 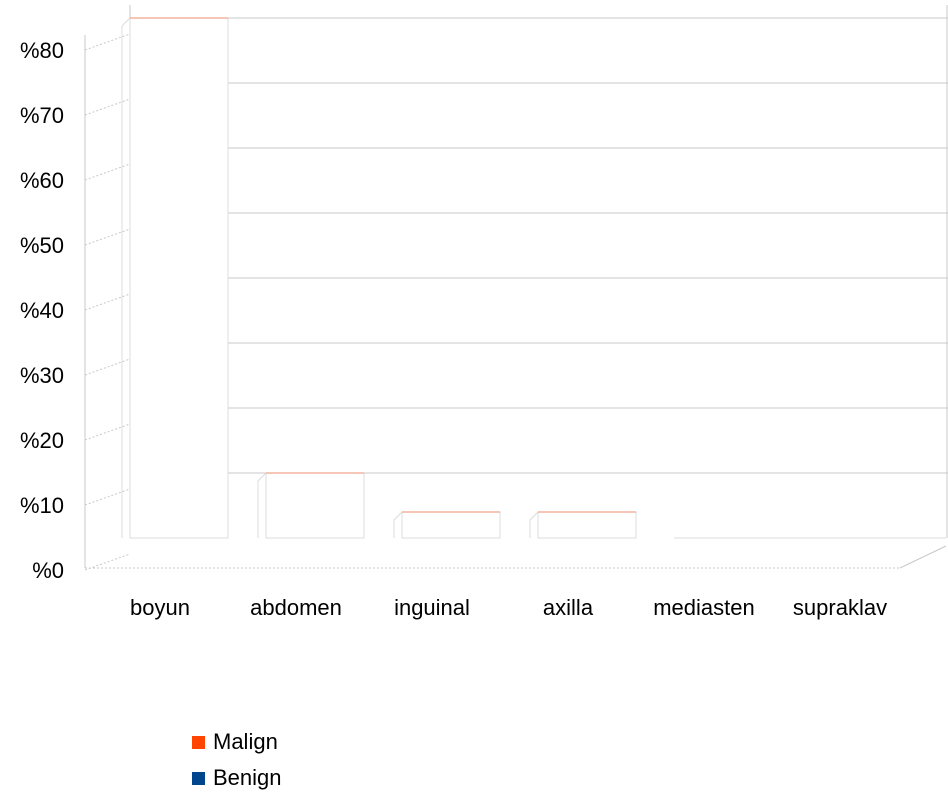 What do you see at coordinates (432, 607) in the screenshot?
I see `x-category-label: inguinal` at bounding box center [432, 607].